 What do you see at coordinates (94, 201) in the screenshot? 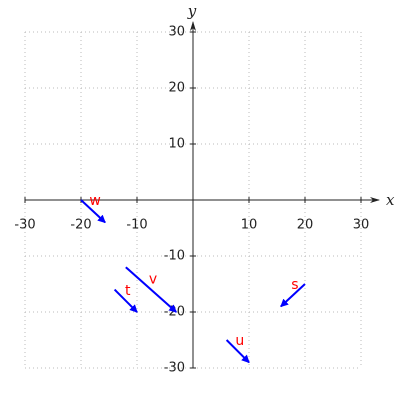
I see `vector-label: w` at bounding box center [94, 201].